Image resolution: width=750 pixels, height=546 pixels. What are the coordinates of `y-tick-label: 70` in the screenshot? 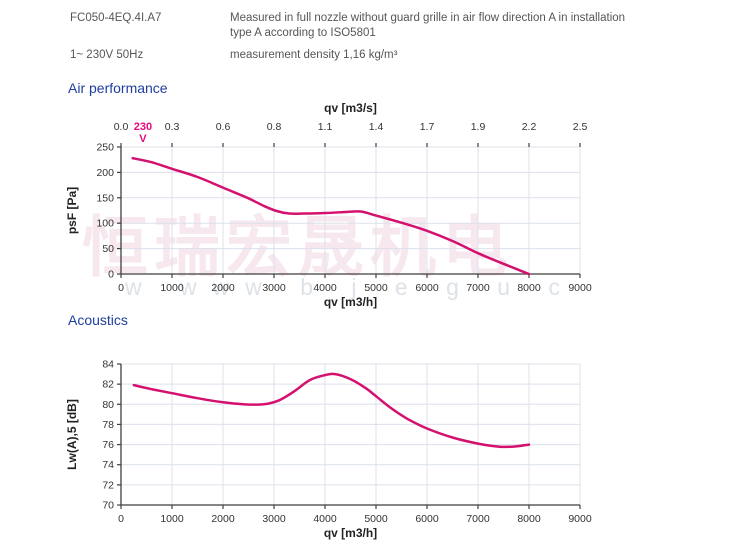 It's located at (108, 506).